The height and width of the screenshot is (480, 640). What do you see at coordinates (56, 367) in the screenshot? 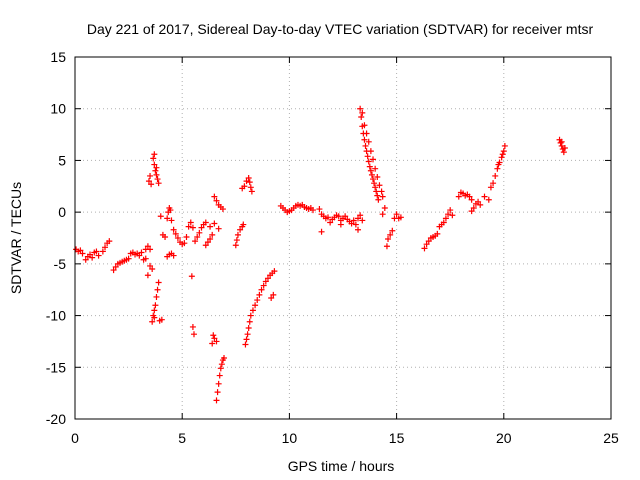
I see `y-tick-label: -15` at bounding box center [56, 367].